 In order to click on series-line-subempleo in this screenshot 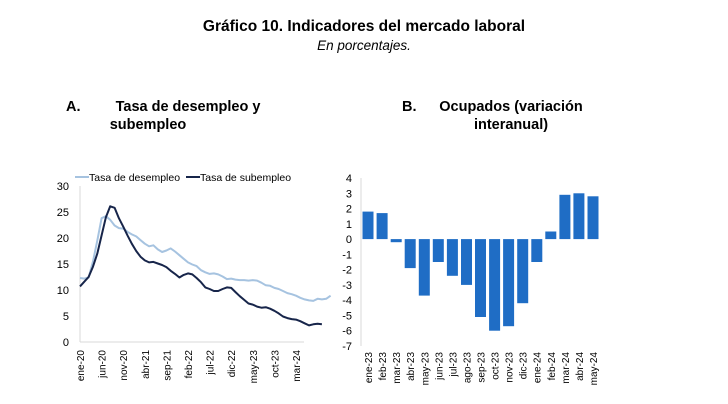, I will do `click(201, 266)`.